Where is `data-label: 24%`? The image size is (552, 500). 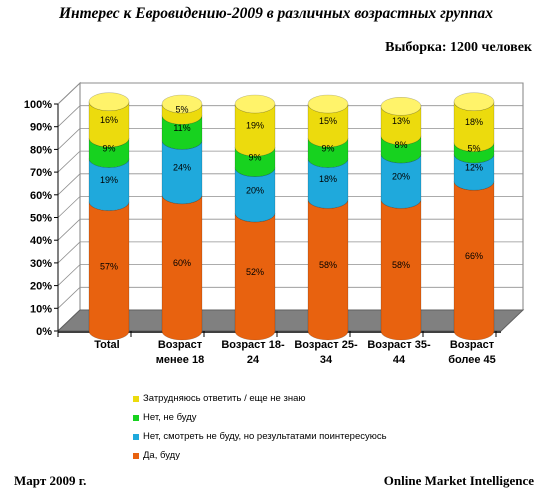
data-label: 24% is located at coordinates (182, 168).